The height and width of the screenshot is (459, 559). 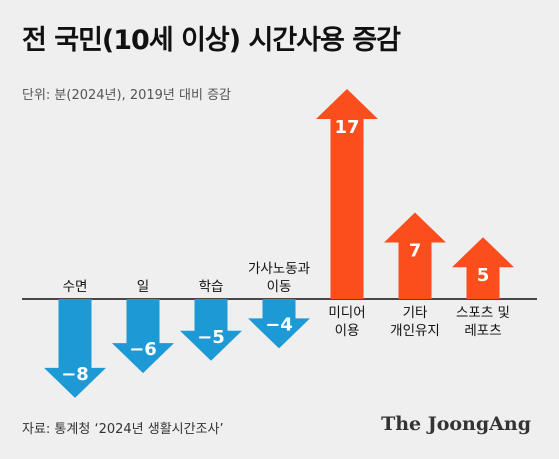 What do you see at coordinates (211, 337) in the screenshot?
I see `value-label-2: −5` at bounding box center [211, 337].